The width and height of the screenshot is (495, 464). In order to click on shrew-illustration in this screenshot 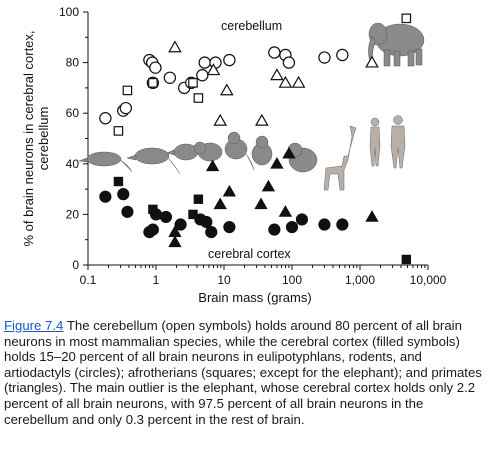, I will do `click(105, 162)`.